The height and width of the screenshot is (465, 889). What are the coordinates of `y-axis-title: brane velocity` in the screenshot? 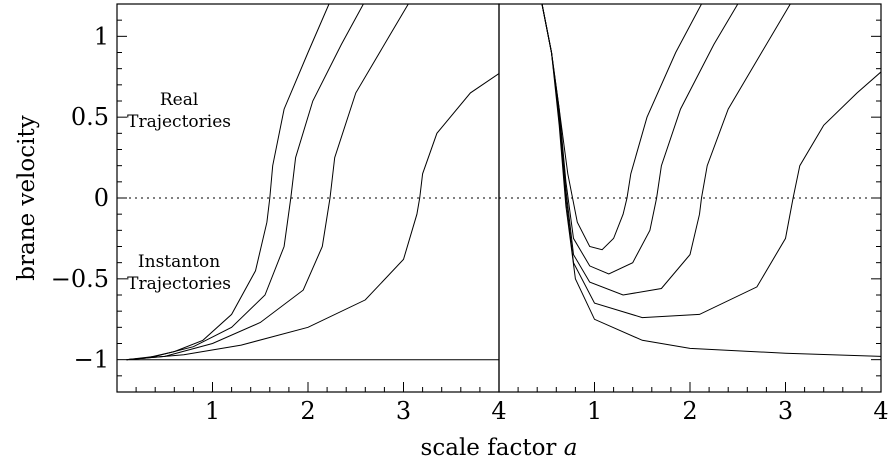 It's located at (27, 197).